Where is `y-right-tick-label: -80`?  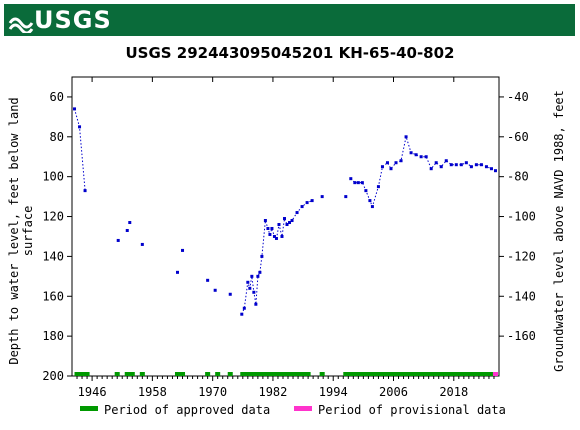 y-right-tick-label: -80 is located at coordinates (518, 177).